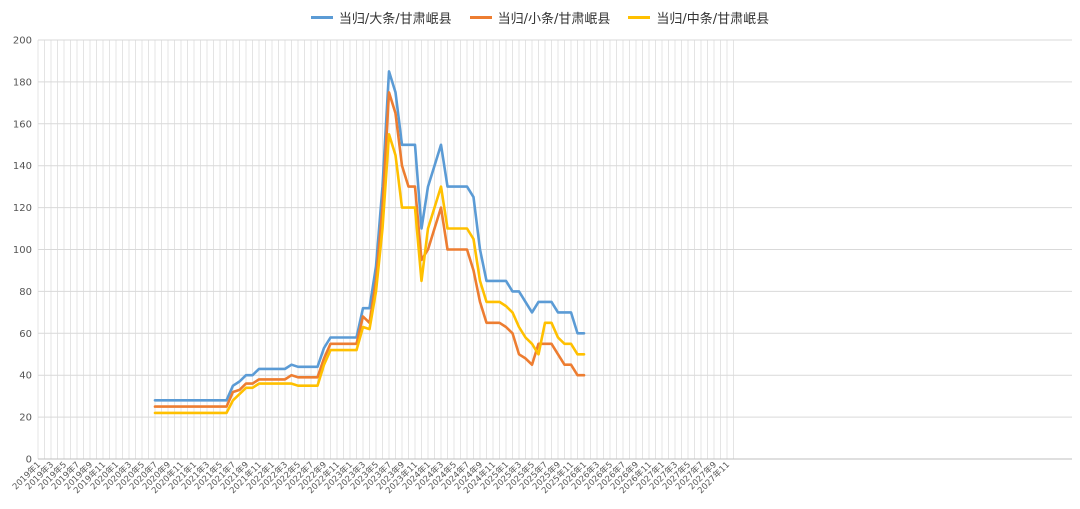 The image size is (1080, 509). Describe the element at coordinates (639, 17) in the screenshot. I see `legend-swatch-medium` at that location.